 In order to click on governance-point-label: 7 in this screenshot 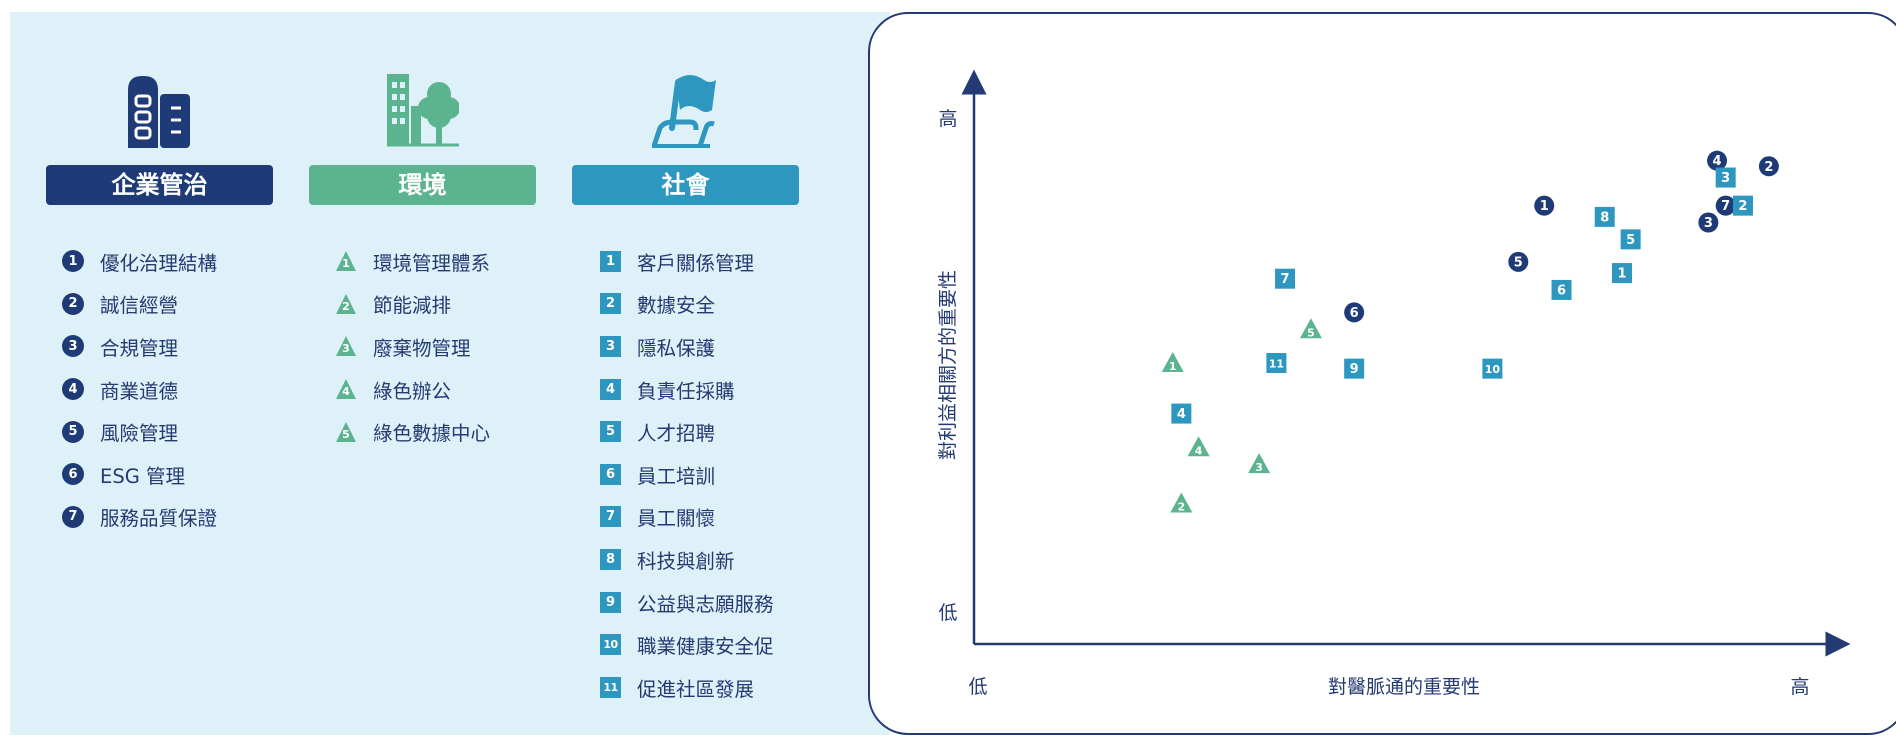, I will do `click(1725, 206)`.